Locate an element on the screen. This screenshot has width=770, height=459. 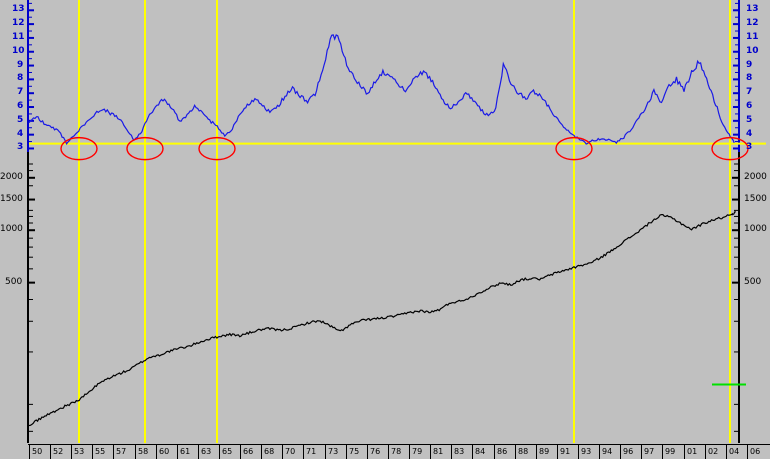
x-axis-year-label-65: 65 is located at coordinates (227, 451).